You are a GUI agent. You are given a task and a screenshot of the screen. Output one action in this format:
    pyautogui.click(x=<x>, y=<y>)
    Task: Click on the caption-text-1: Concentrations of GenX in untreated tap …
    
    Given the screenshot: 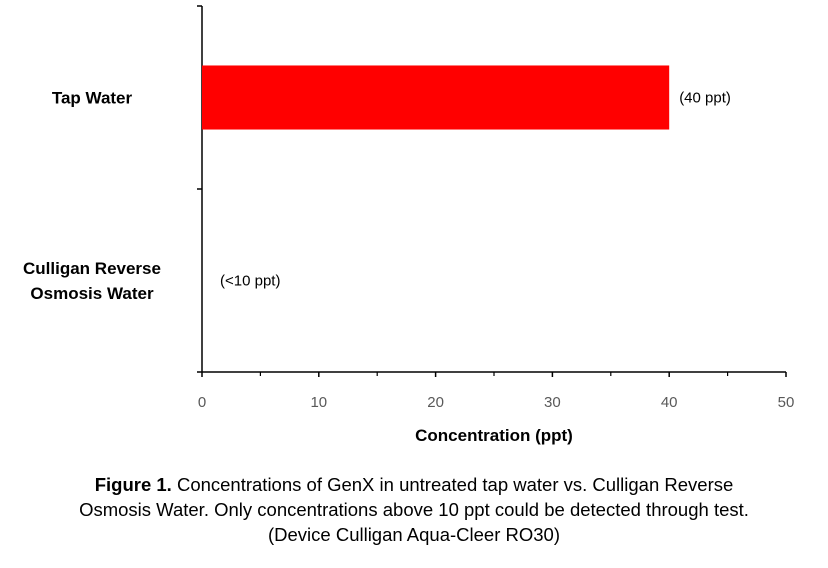 What is the action you would take?
    pyautogui.click(x=452, y=484)
    